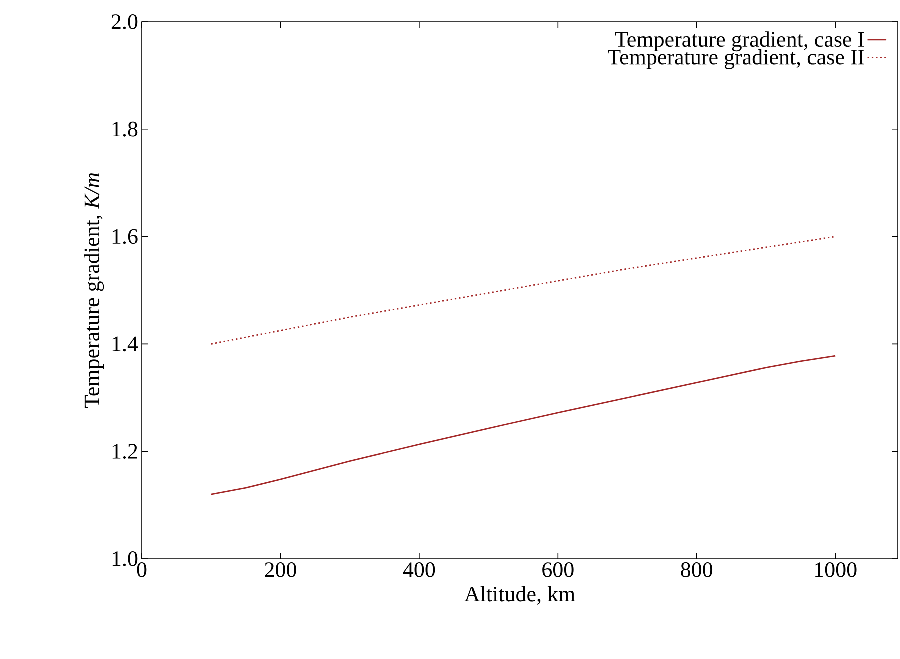 The width and height of the screenshot is (900, 659). Describe the element at coordinates (836, 570) in the screenshot. I see `x-tick-label: 1000` at that location.